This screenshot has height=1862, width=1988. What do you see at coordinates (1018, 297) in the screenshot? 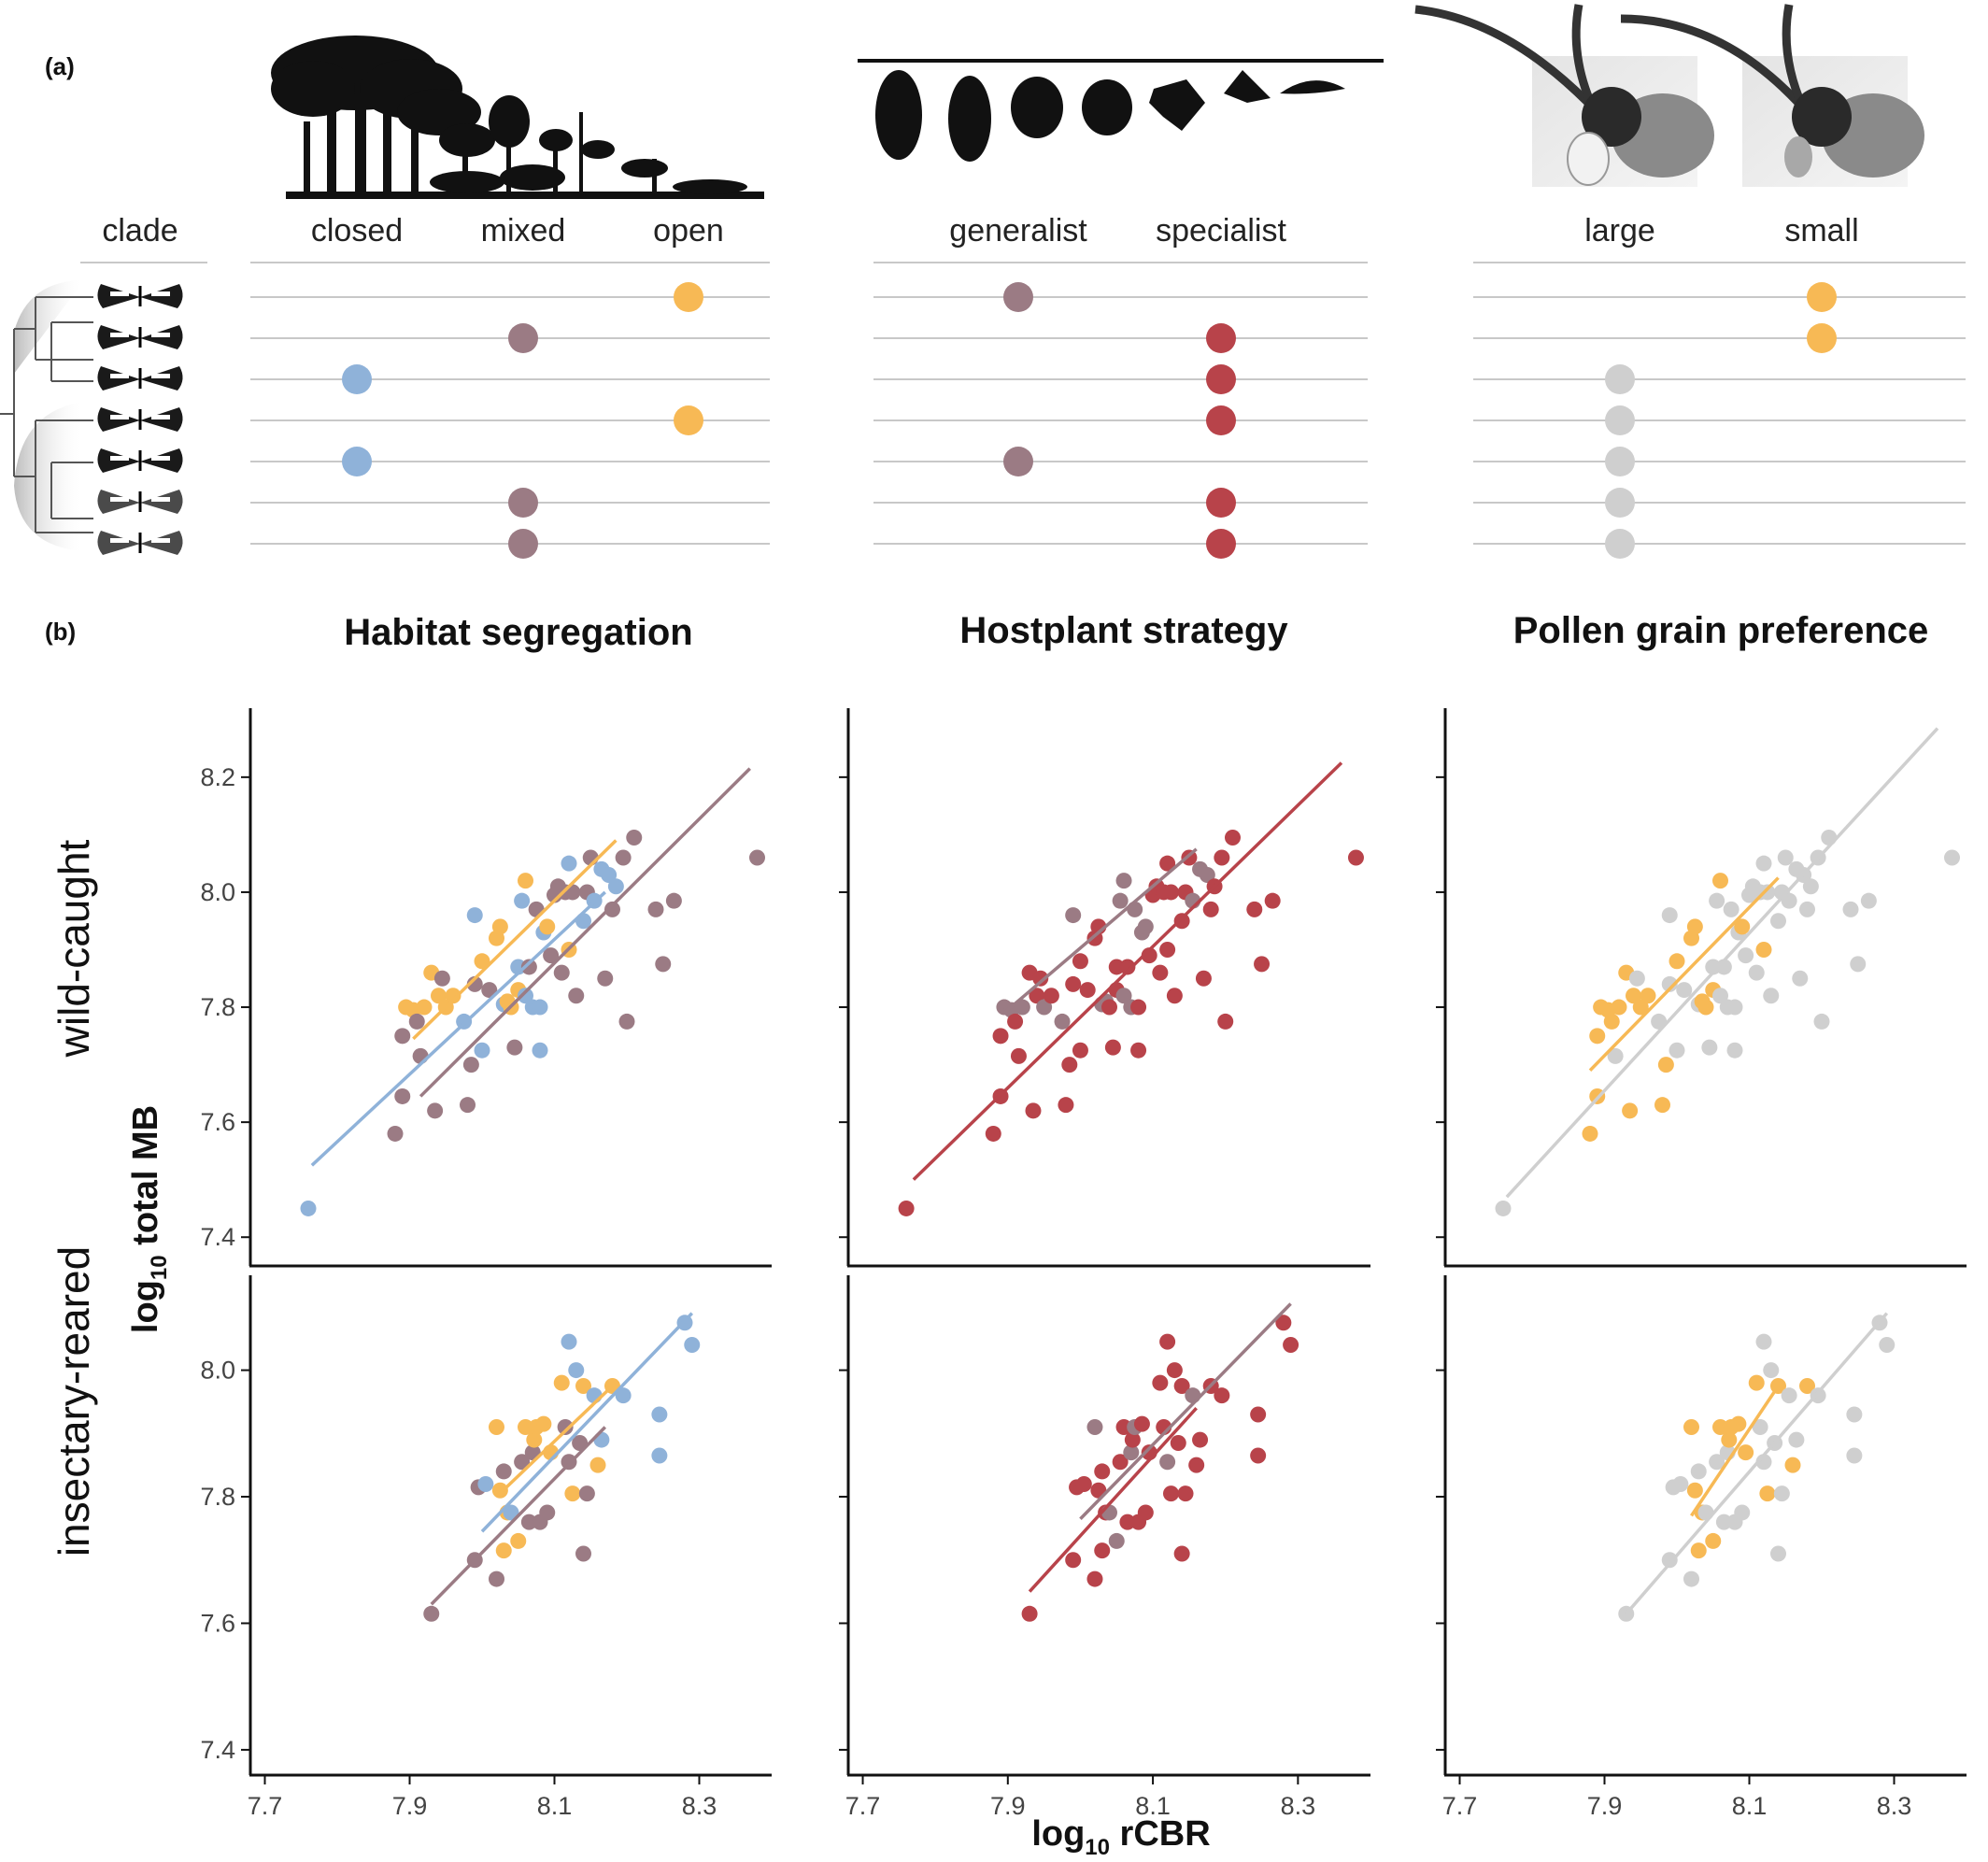
I see `trait-dot-generalist` at bounding box center [1018, 297].